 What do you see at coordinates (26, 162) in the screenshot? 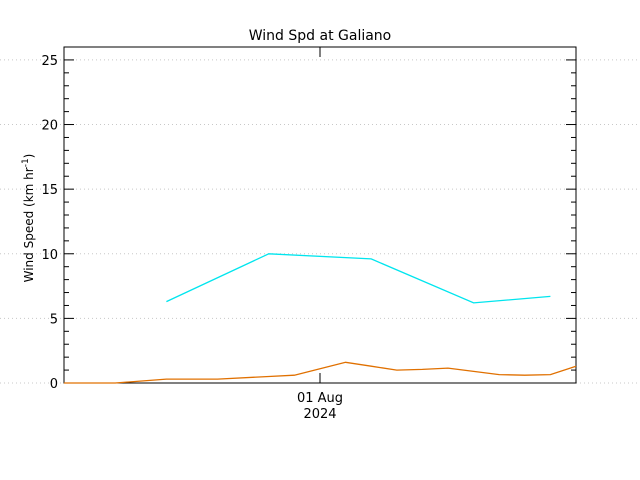
I see `y-axis-label-sup: -1` at bounding box center [26, 162].